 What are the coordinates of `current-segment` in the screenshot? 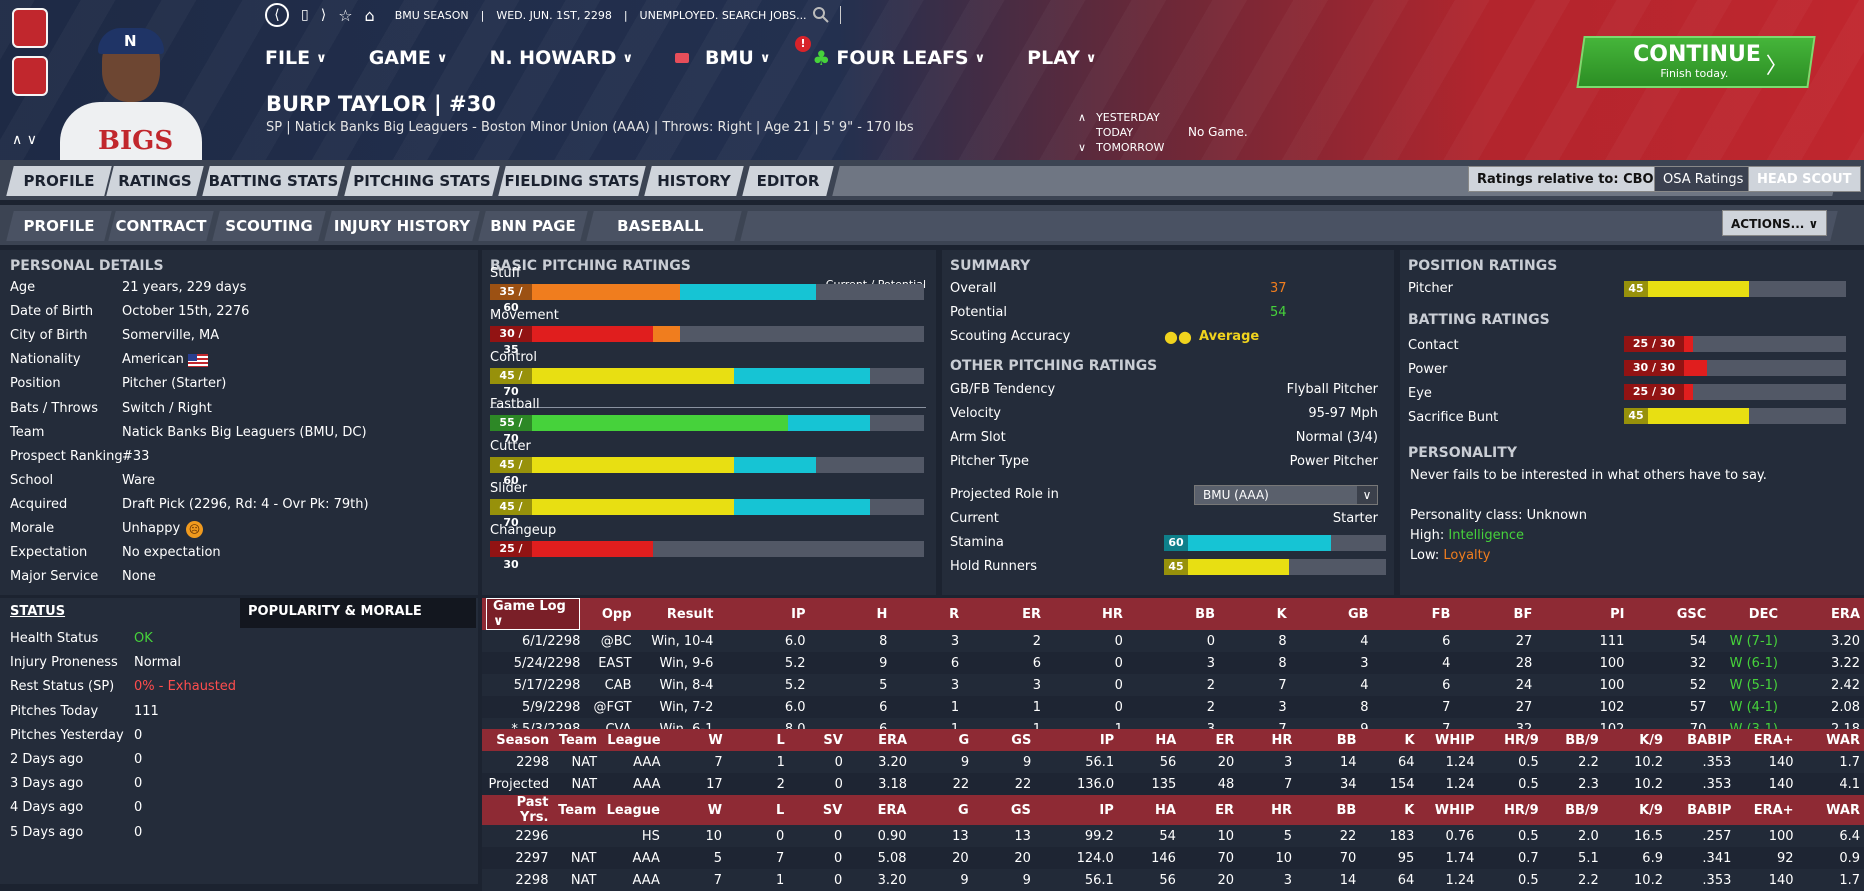 It's located at (612, 507).